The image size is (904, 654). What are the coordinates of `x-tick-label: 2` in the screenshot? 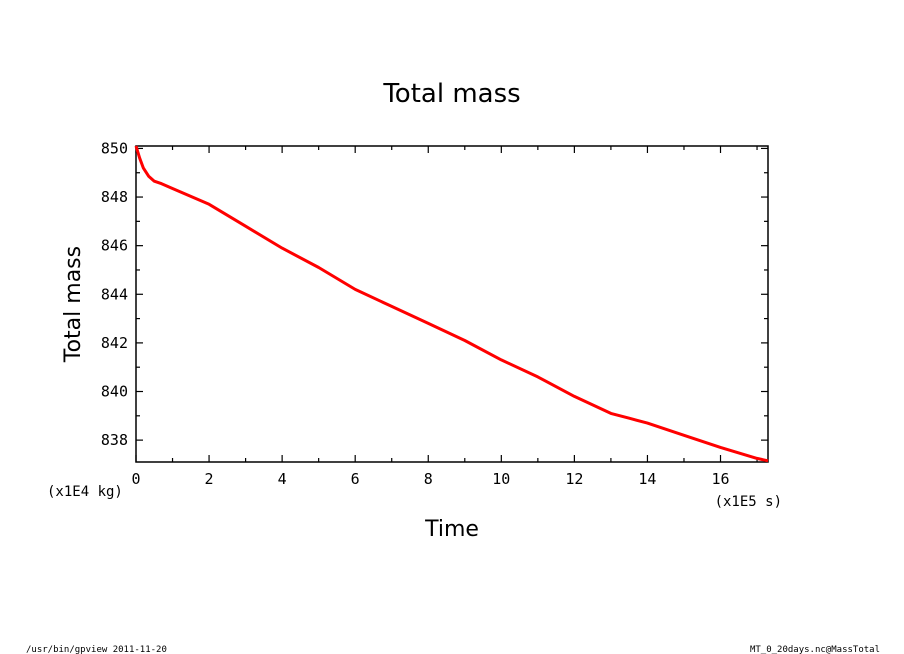 It's located at (209, 479).